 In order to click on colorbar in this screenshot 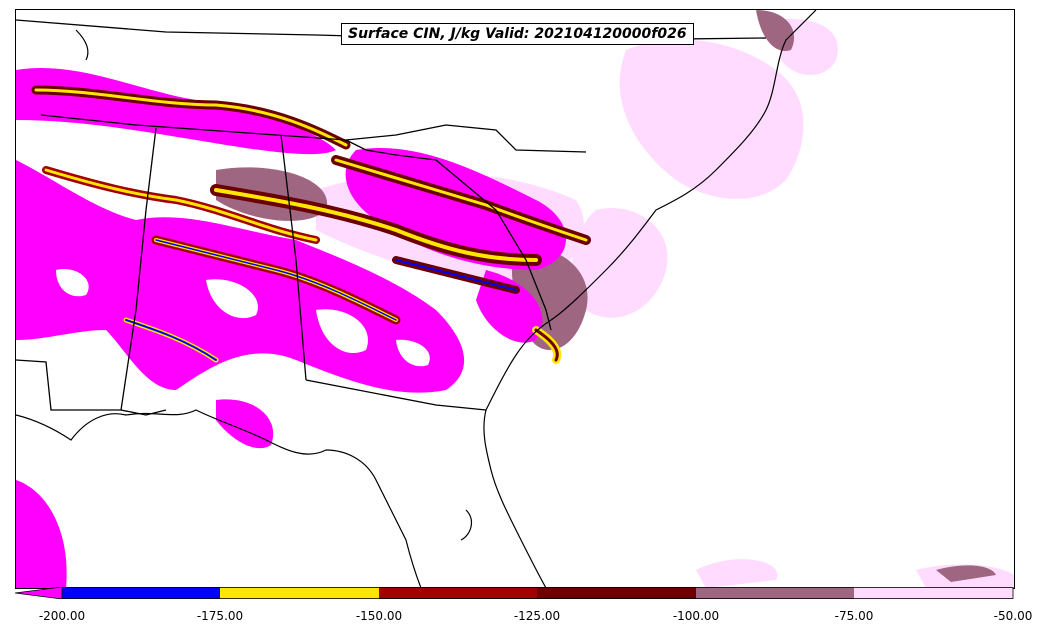, I will do `click(514, 593)`.